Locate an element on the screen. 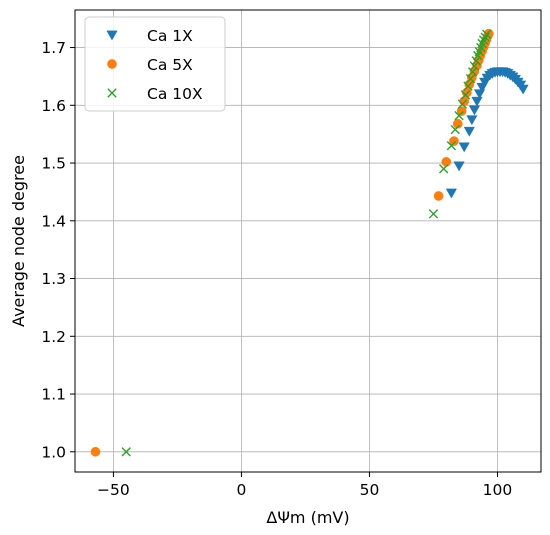 This screenshot has width=550, height=535. legend-marker-ca-1x is located at coordinates (112, 35).